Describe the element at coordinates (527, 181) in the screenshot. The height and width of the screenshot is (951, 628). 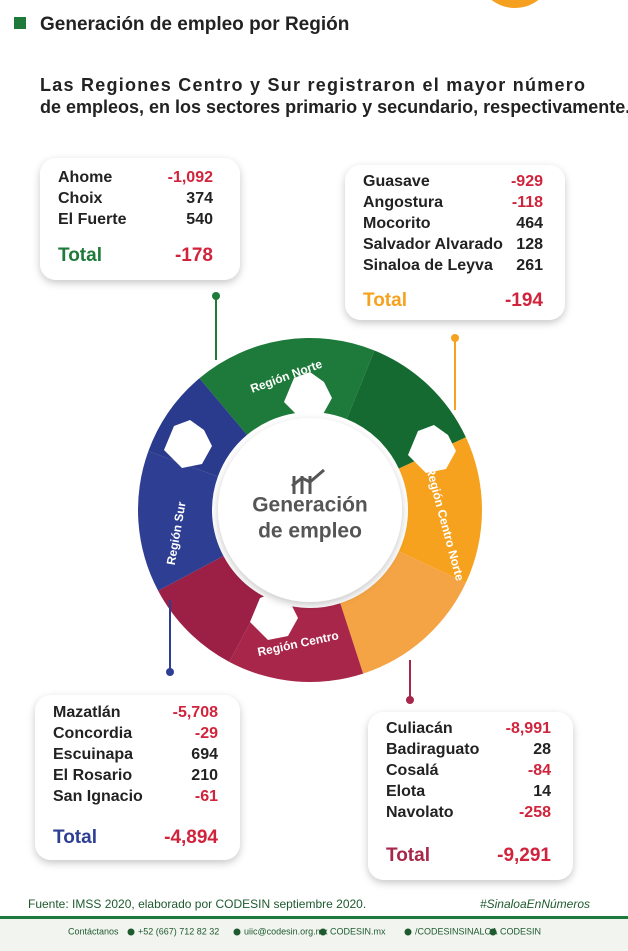
I see `municipality-value: -929` at that location.